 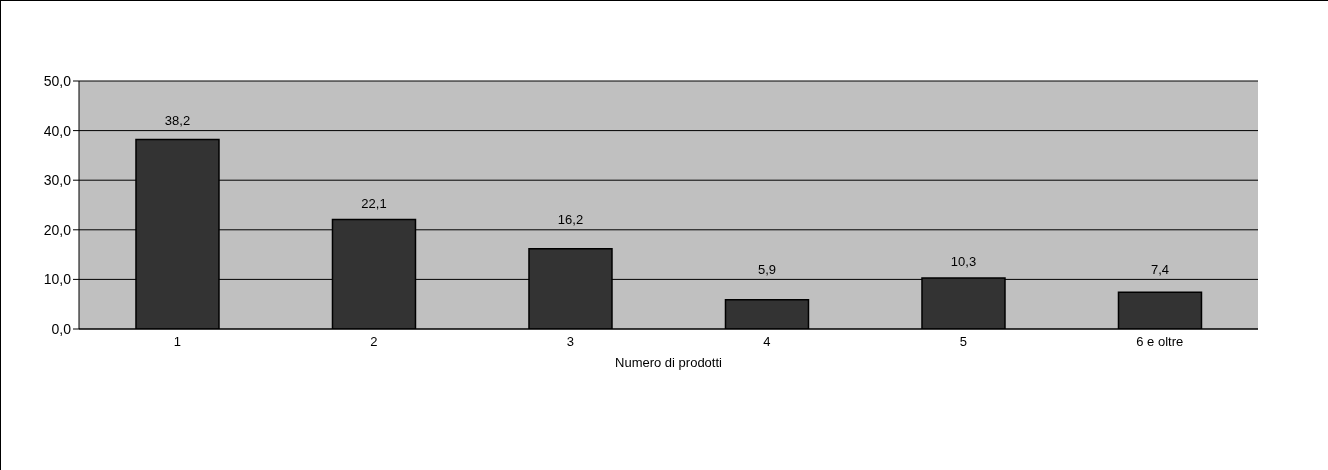 I want to click on y-tick-label: 50,0, so click(x=57, y=80).